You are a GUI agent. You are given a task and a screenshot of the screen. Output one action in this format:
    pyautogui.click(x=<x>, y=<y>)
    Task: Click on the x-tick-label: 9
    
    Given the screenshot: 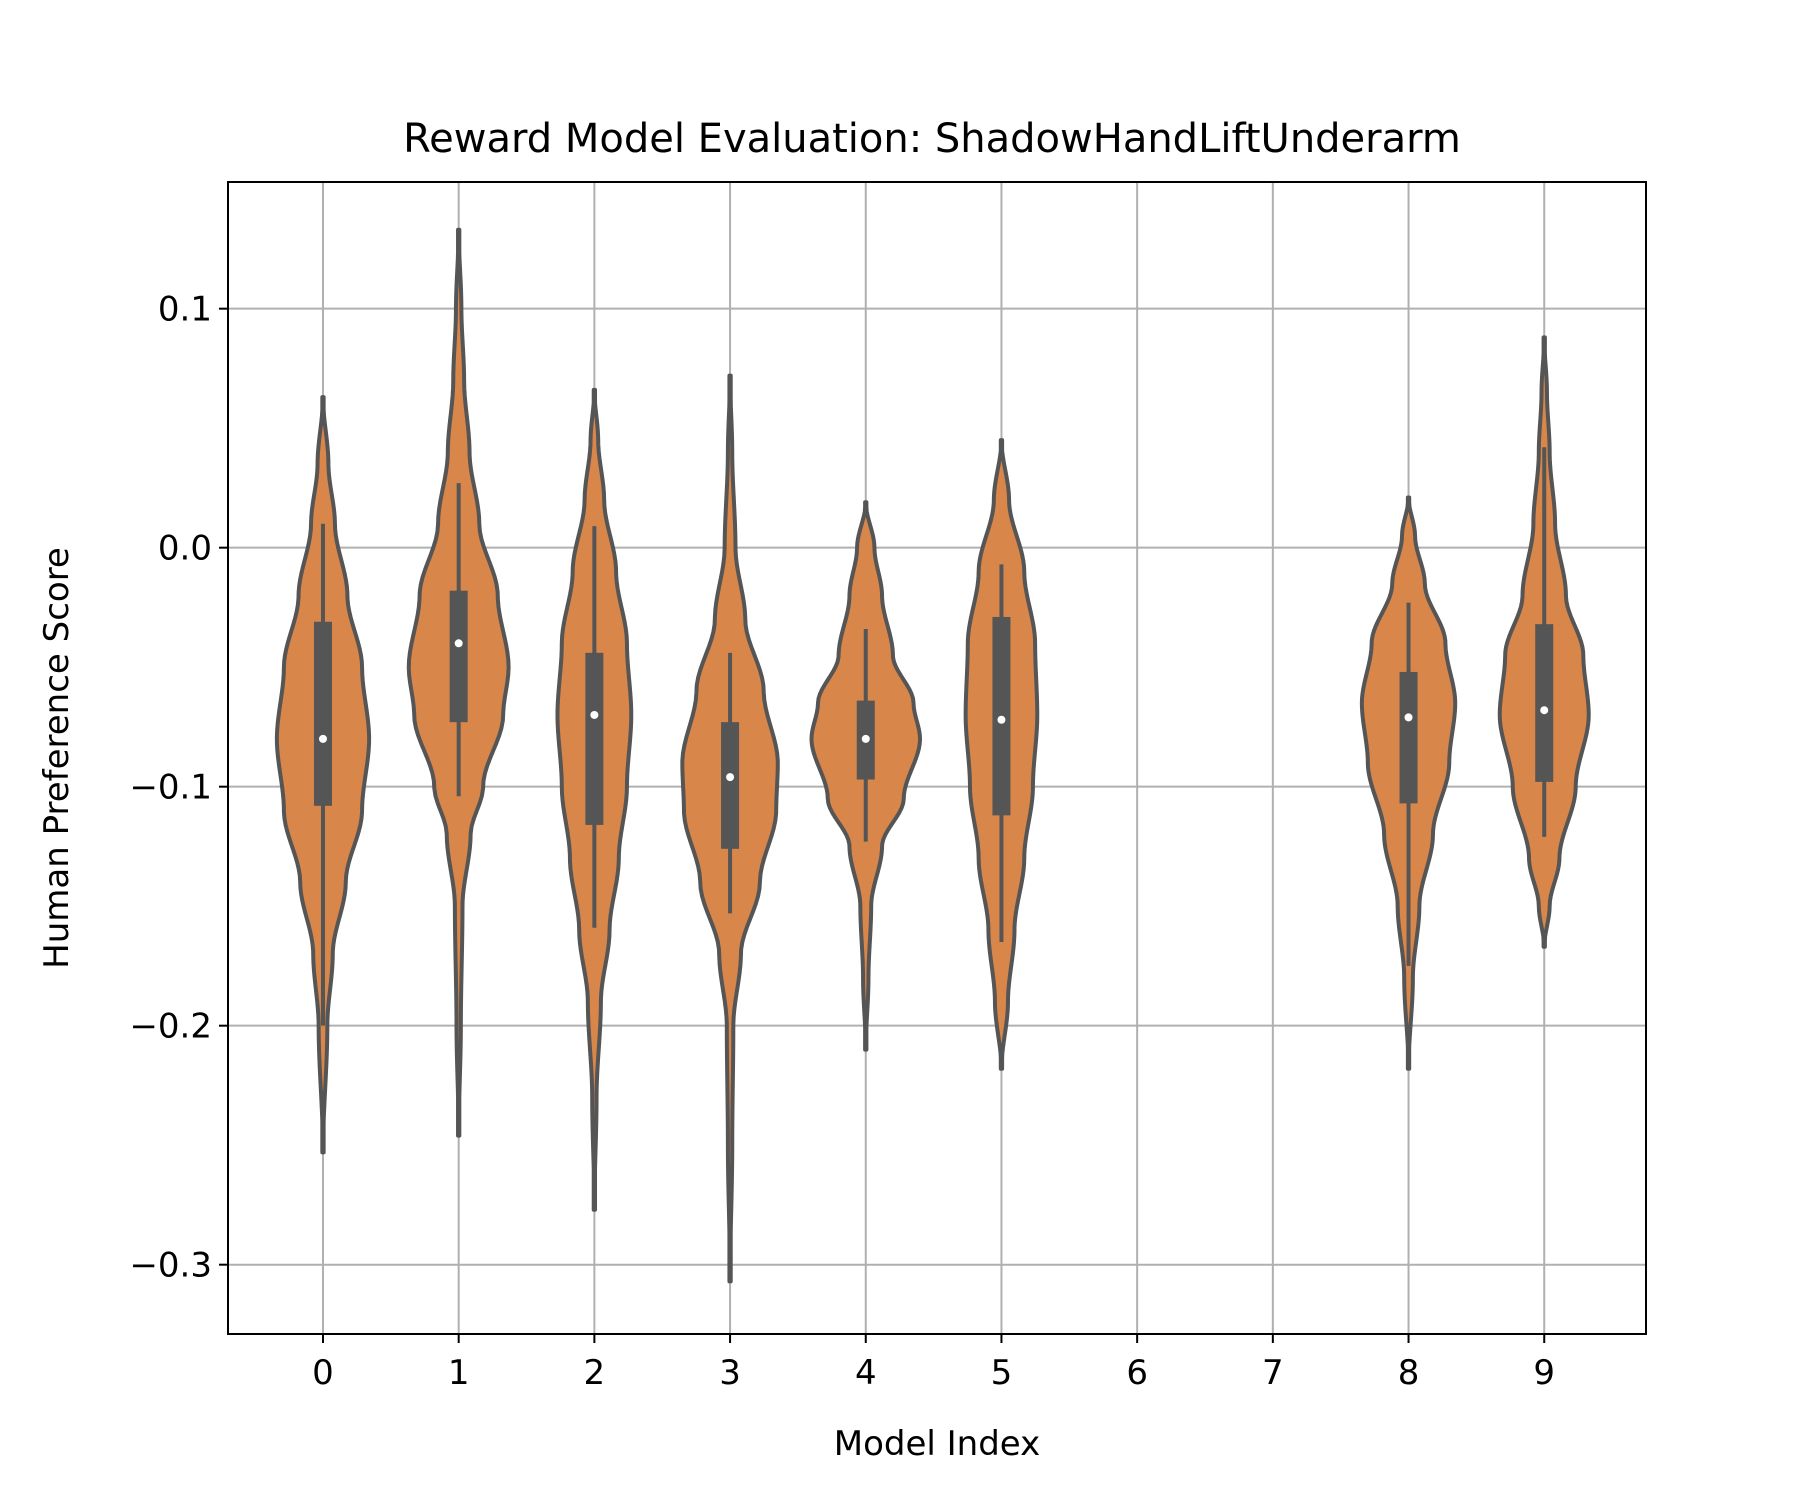 What is the action you would take?
    pyautogui.click(x=1544, y=1373)
    